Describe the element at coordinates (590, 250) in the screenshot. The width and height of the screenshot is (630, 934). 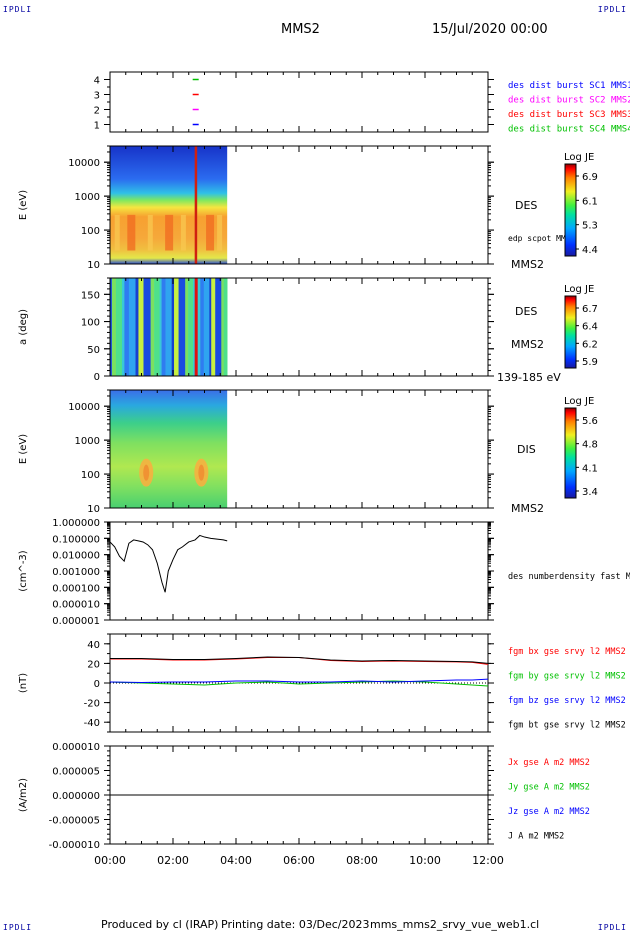
I see `des-energy-colorbar-tick-label: 4.4` at that location.